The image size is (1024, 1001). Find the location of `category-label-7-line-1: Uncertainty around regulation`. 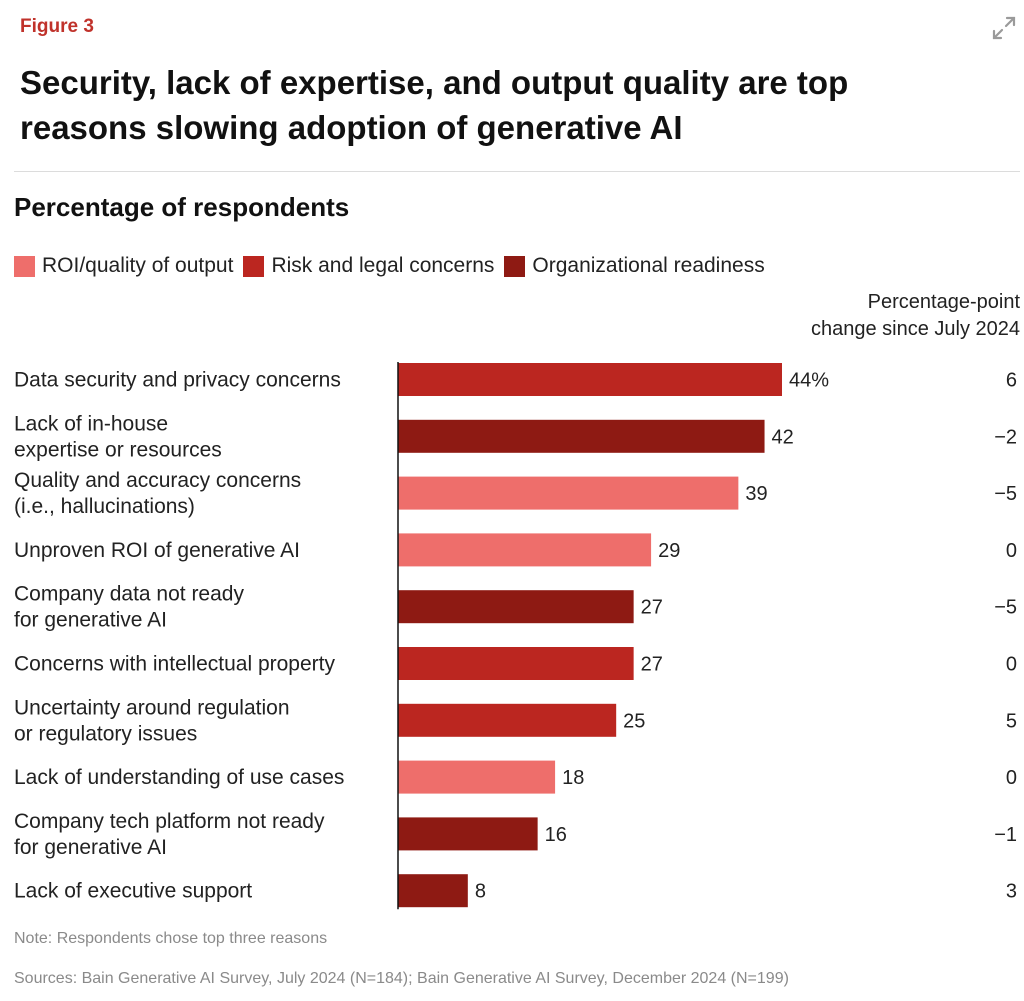

category-label-7-line-1: Uncertainty around regulation is located at coordinates (152, 707).